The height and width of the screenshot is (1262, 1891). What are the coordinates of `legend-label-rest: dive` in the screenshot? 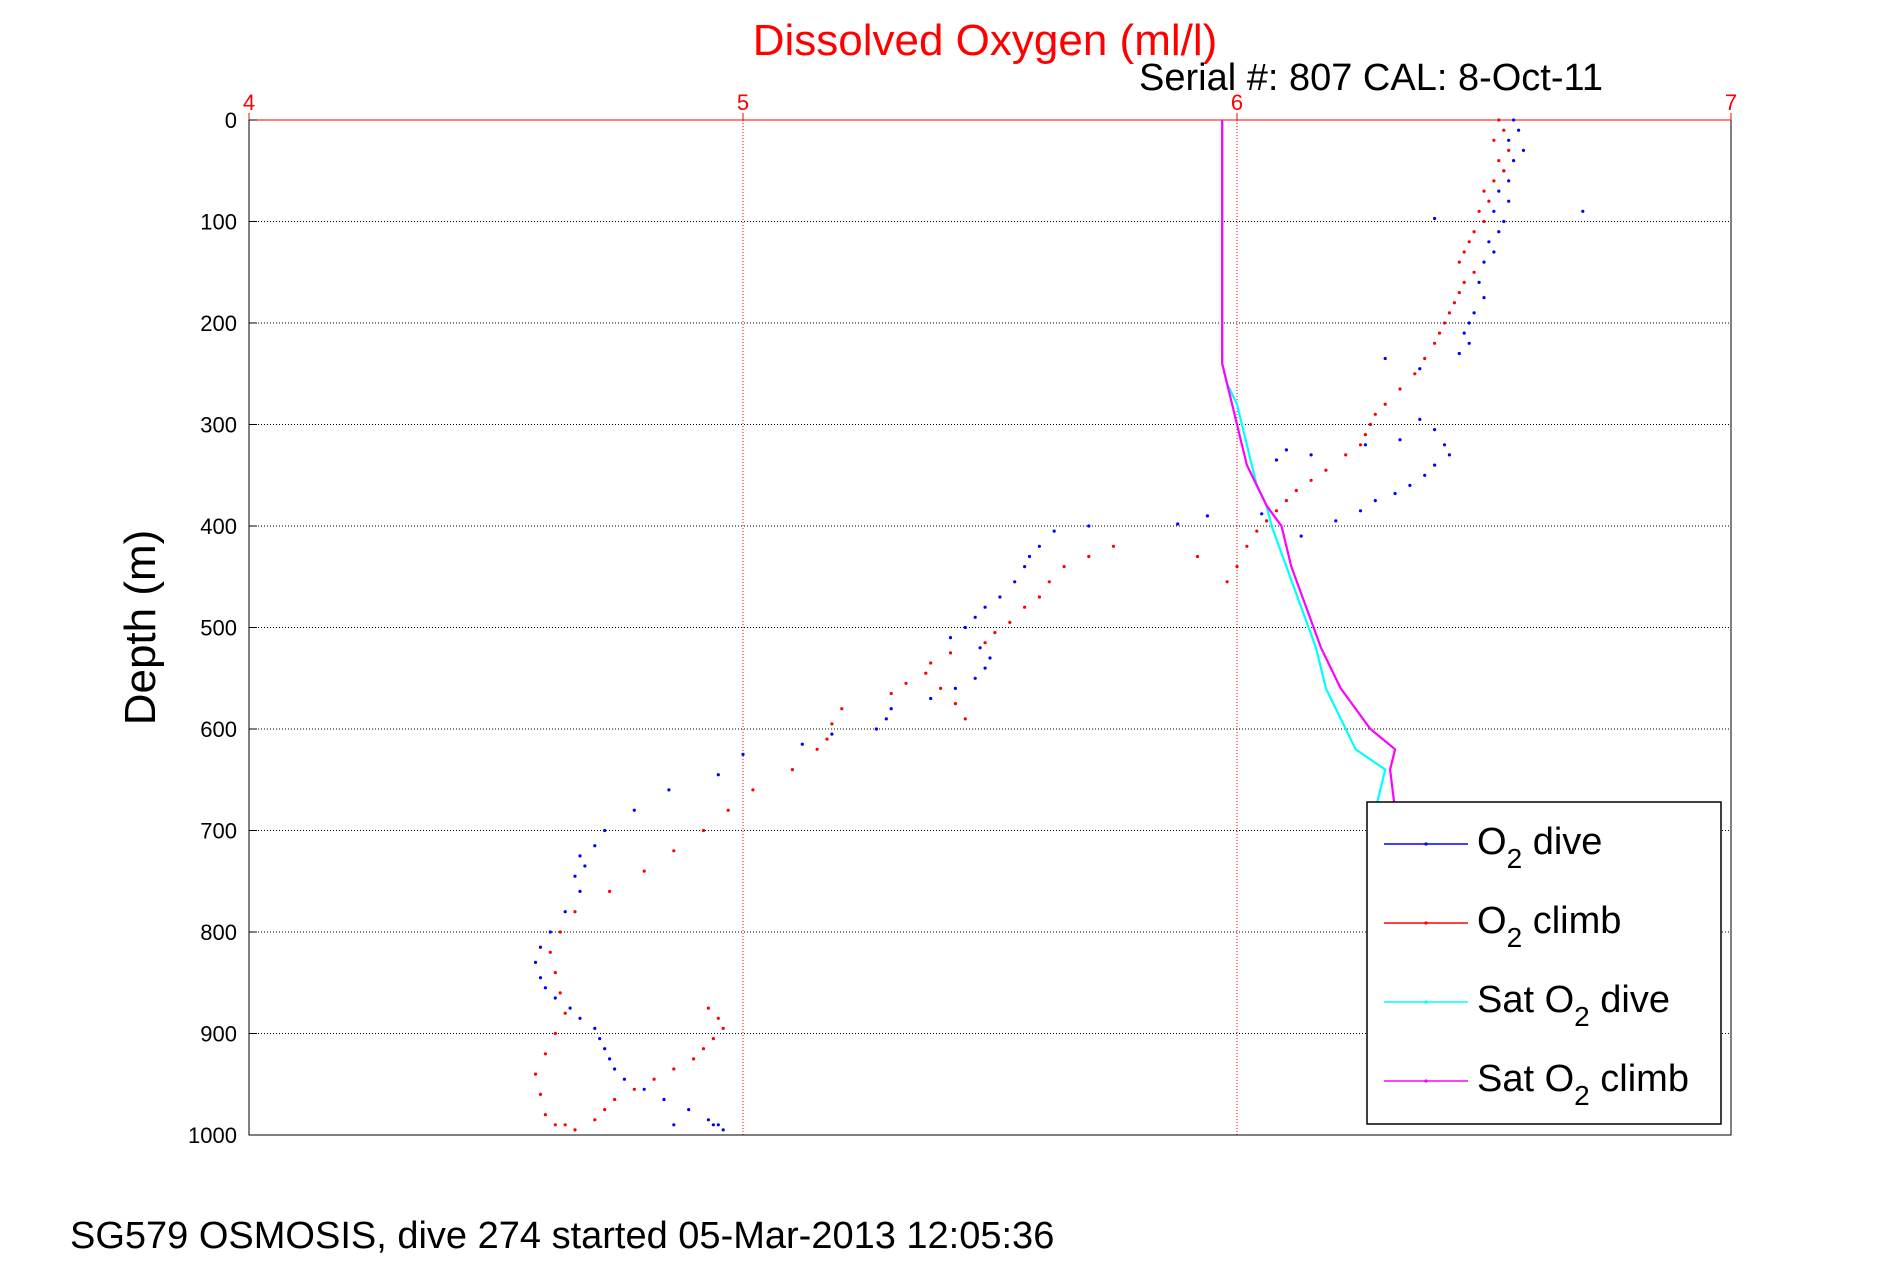 It's located at (1562, 842).